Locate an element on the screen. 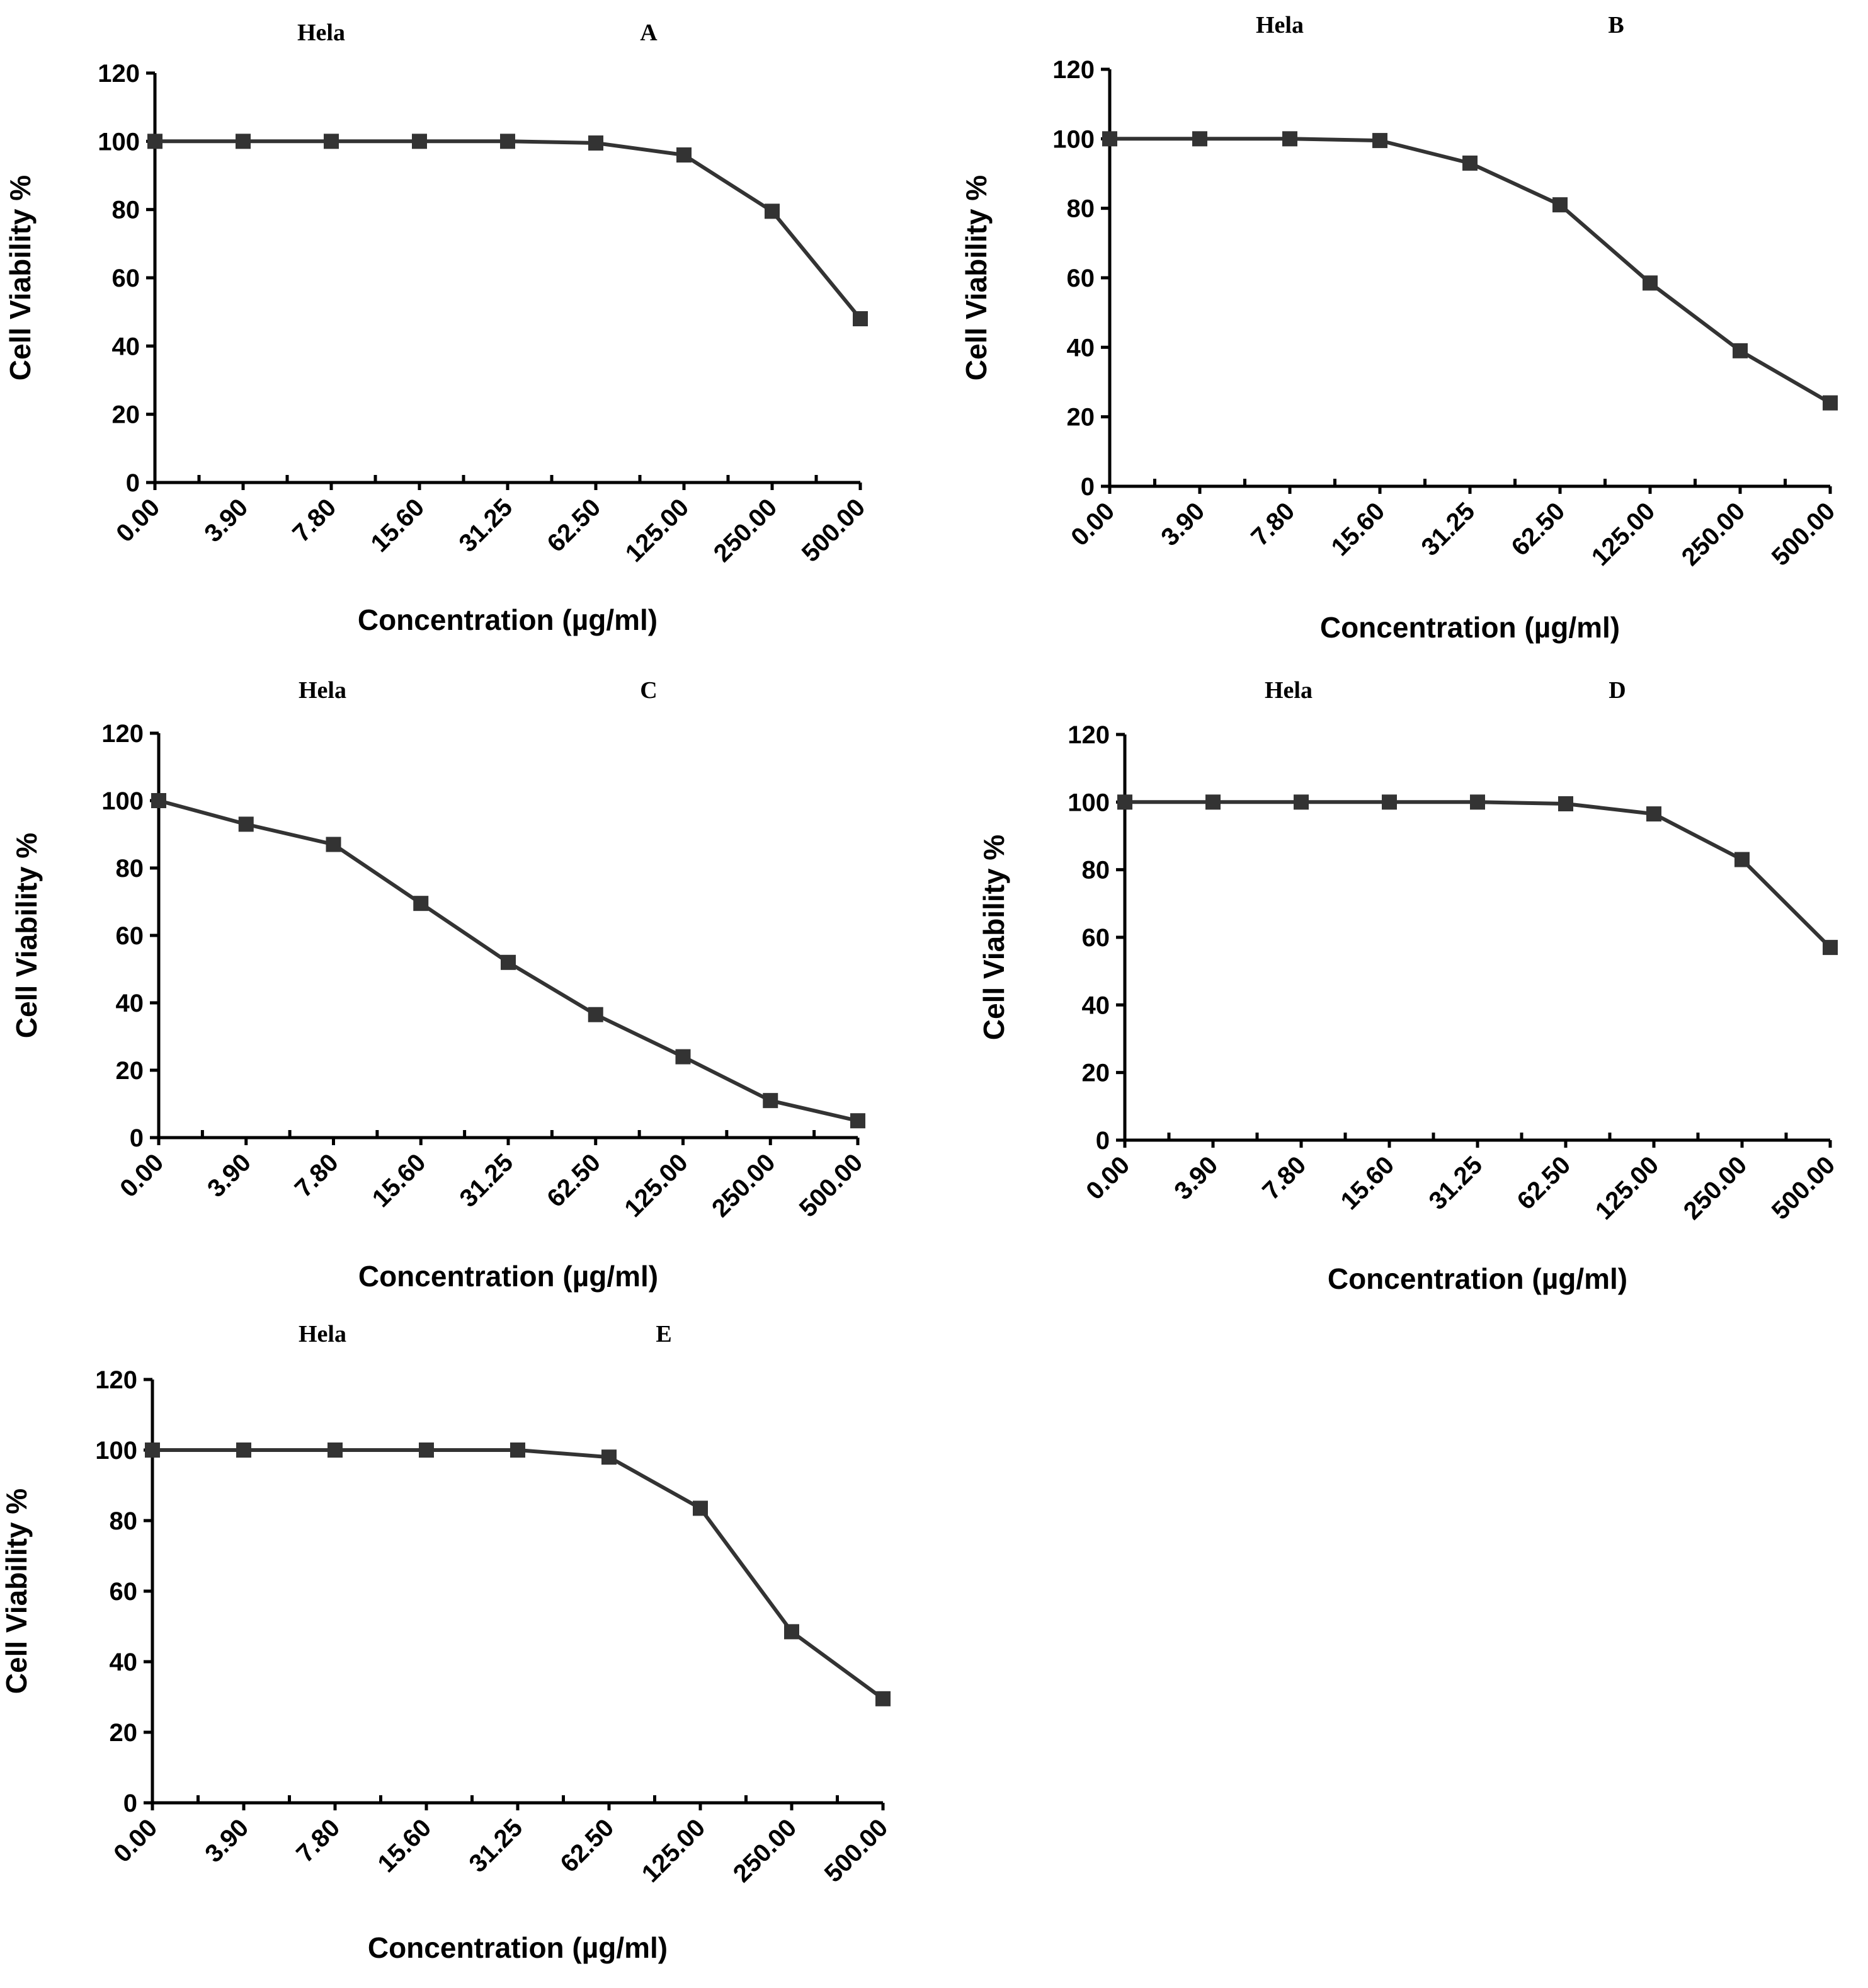 This screenshot has width=1868, height=1988. panel-label: C is located at coordinates (648, 690).